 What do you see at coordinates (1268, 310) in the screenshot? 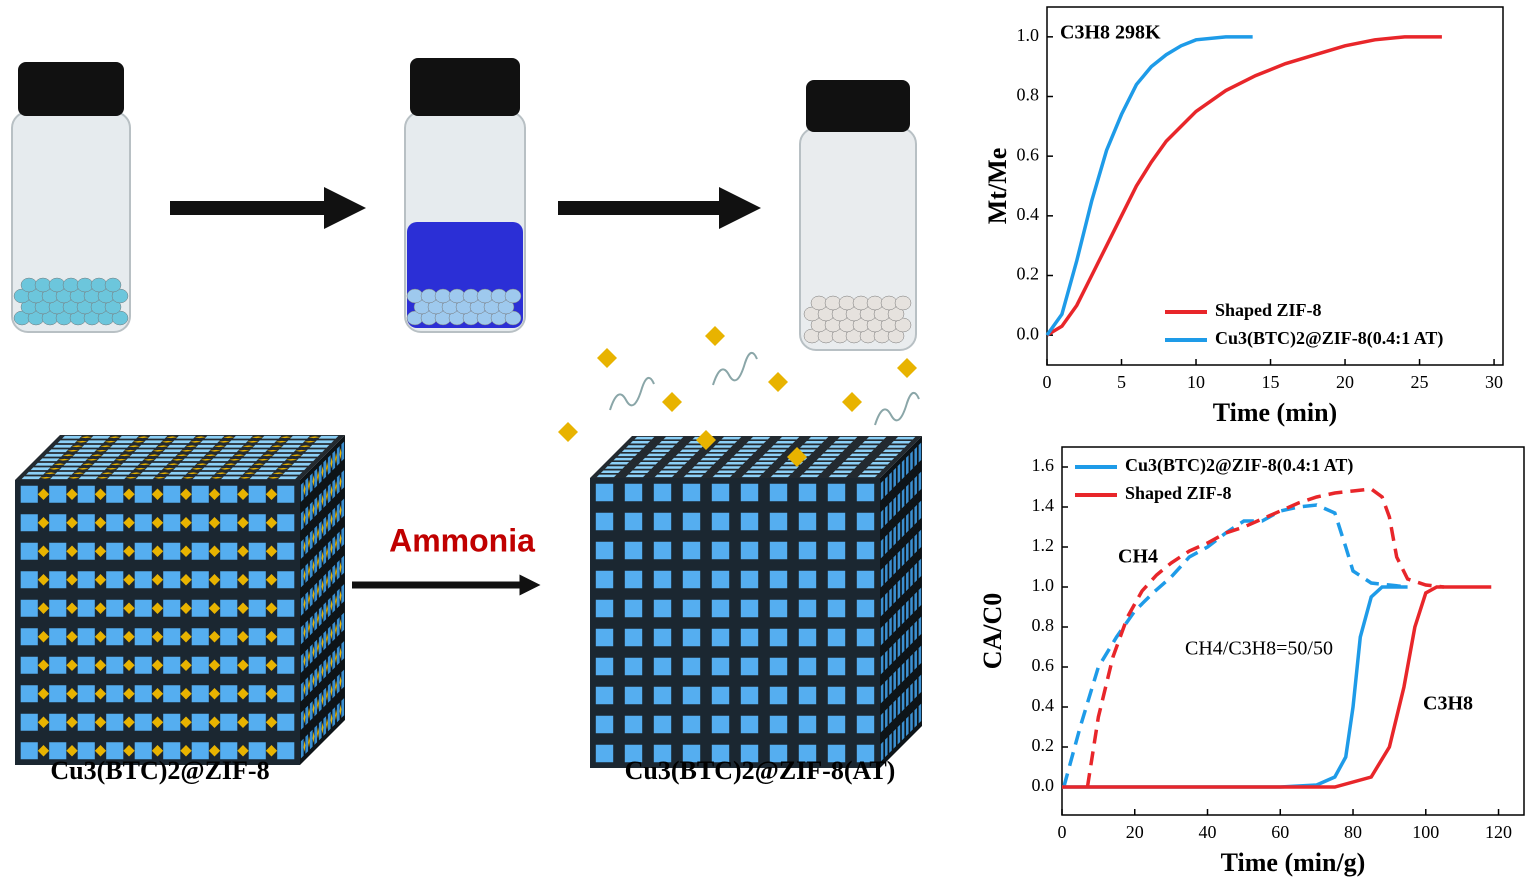
I see `legend-label: Shaped ZIF-8` at bounding box center [1268, 310].